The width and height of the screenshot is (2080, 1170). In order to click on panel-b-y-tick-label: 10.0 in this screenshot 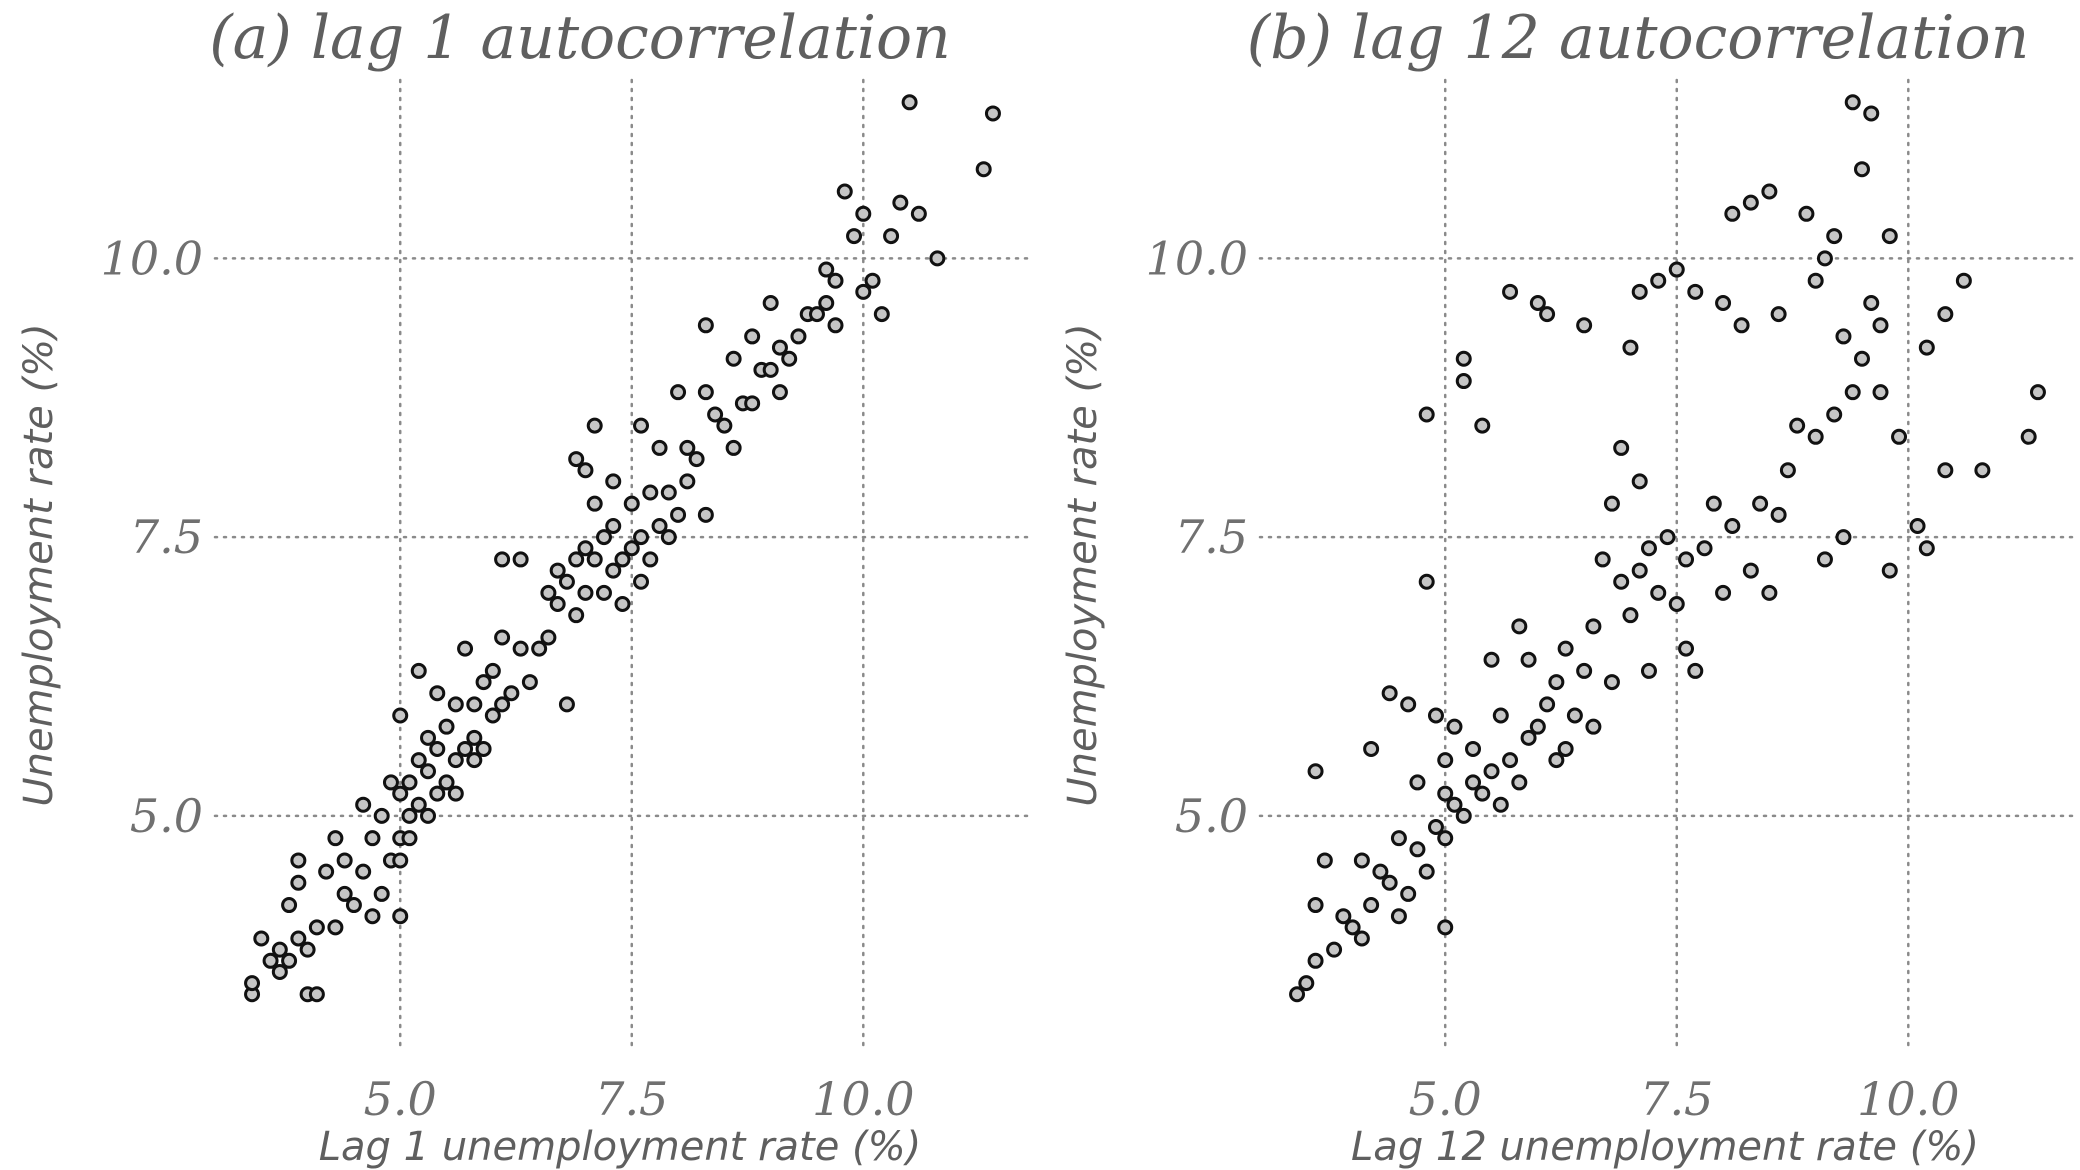, I will do `click(1197, 258)`.